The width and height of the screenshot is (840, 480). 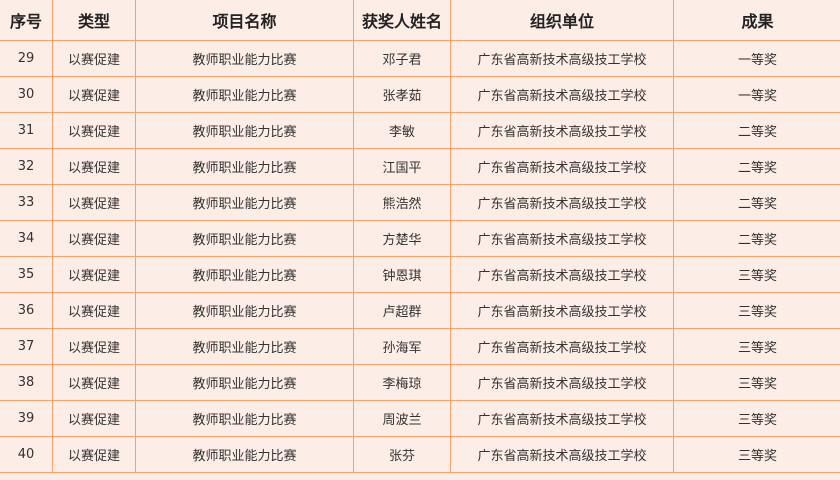 What do you see at coordinates (402, 202) in the screenshot?
I see `cell-col-winner: 熊浩然` at bounding box center [402, 202].